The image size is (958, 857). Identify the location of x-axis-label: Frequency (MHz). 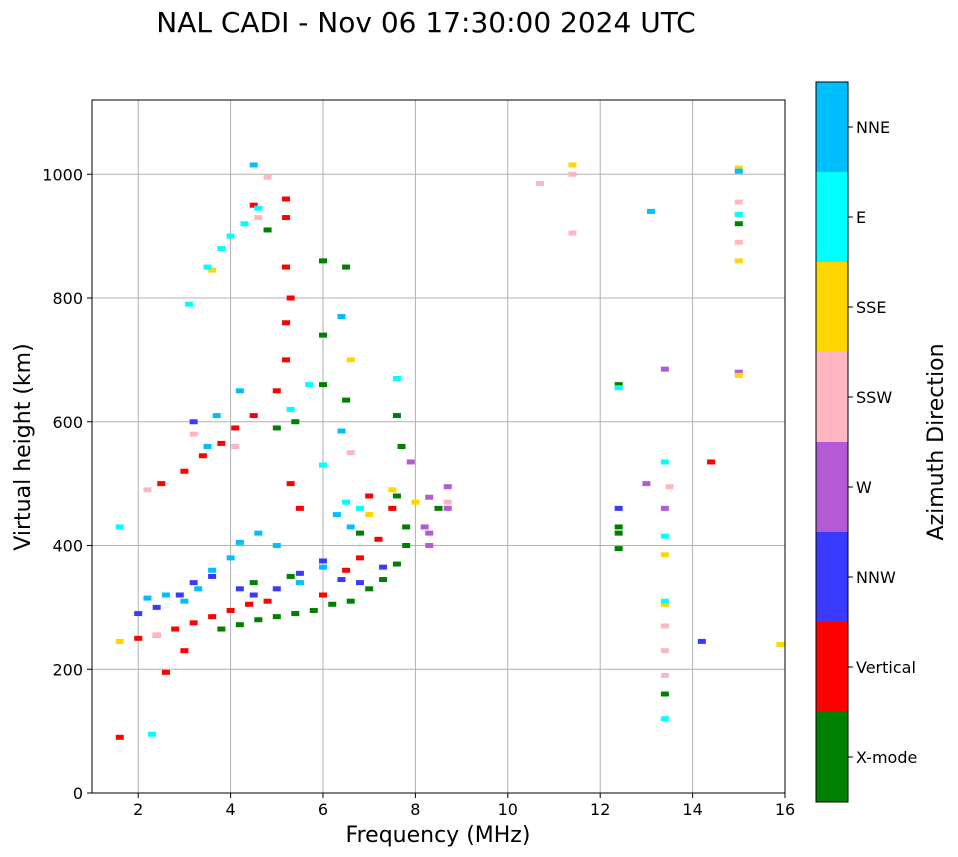
(438, 835).